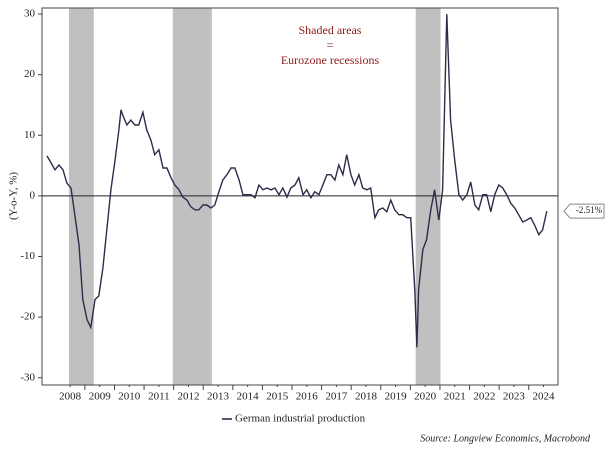 This screenshot has width=606, height=454. Describe the element at coordinates (188, 397) in the screenshot. I see `x-tick-label: 2012` at that location.